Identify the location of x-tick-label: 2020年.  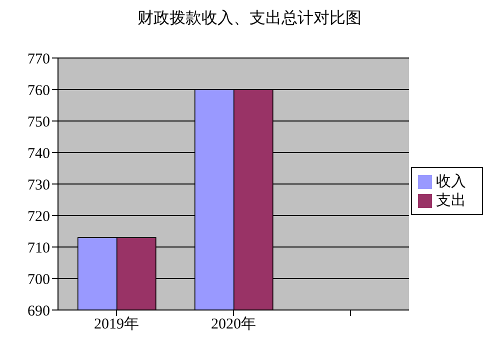
(233, 324).